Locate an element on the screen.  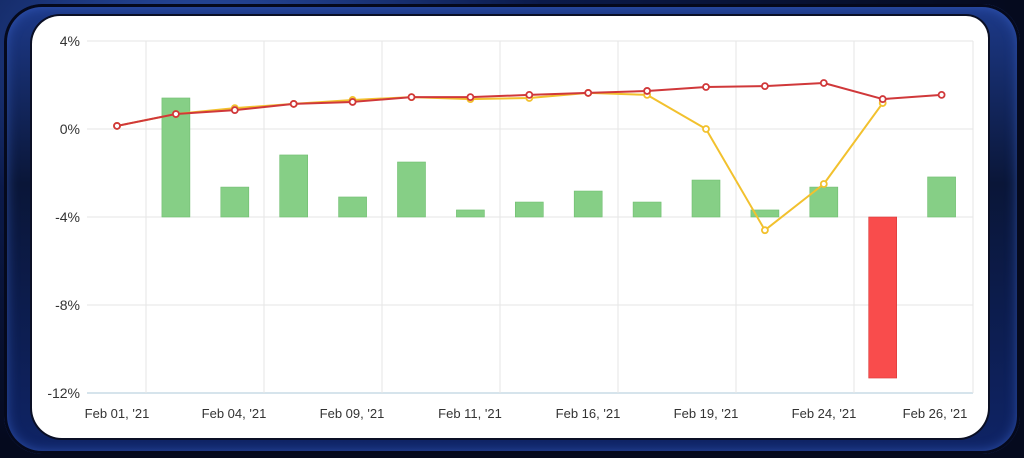
y-tick-label: -4% is located at coordinates (67, 217).